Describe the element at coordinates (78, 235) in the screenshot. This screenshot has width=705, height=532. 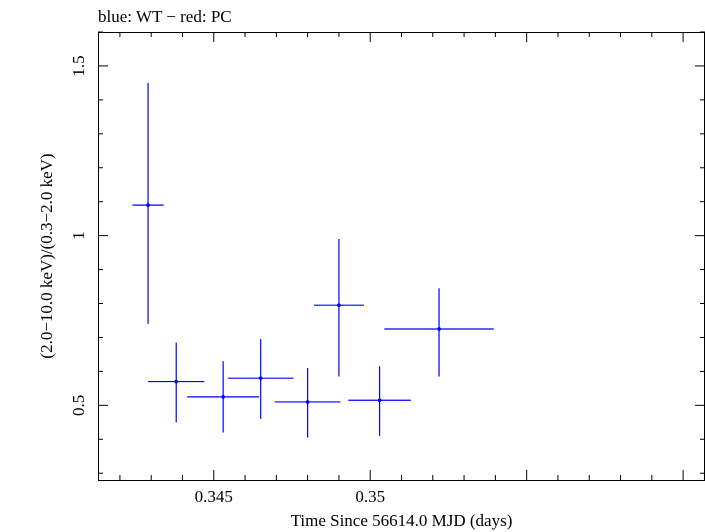
I see `y-tick-label: 1` at that location.